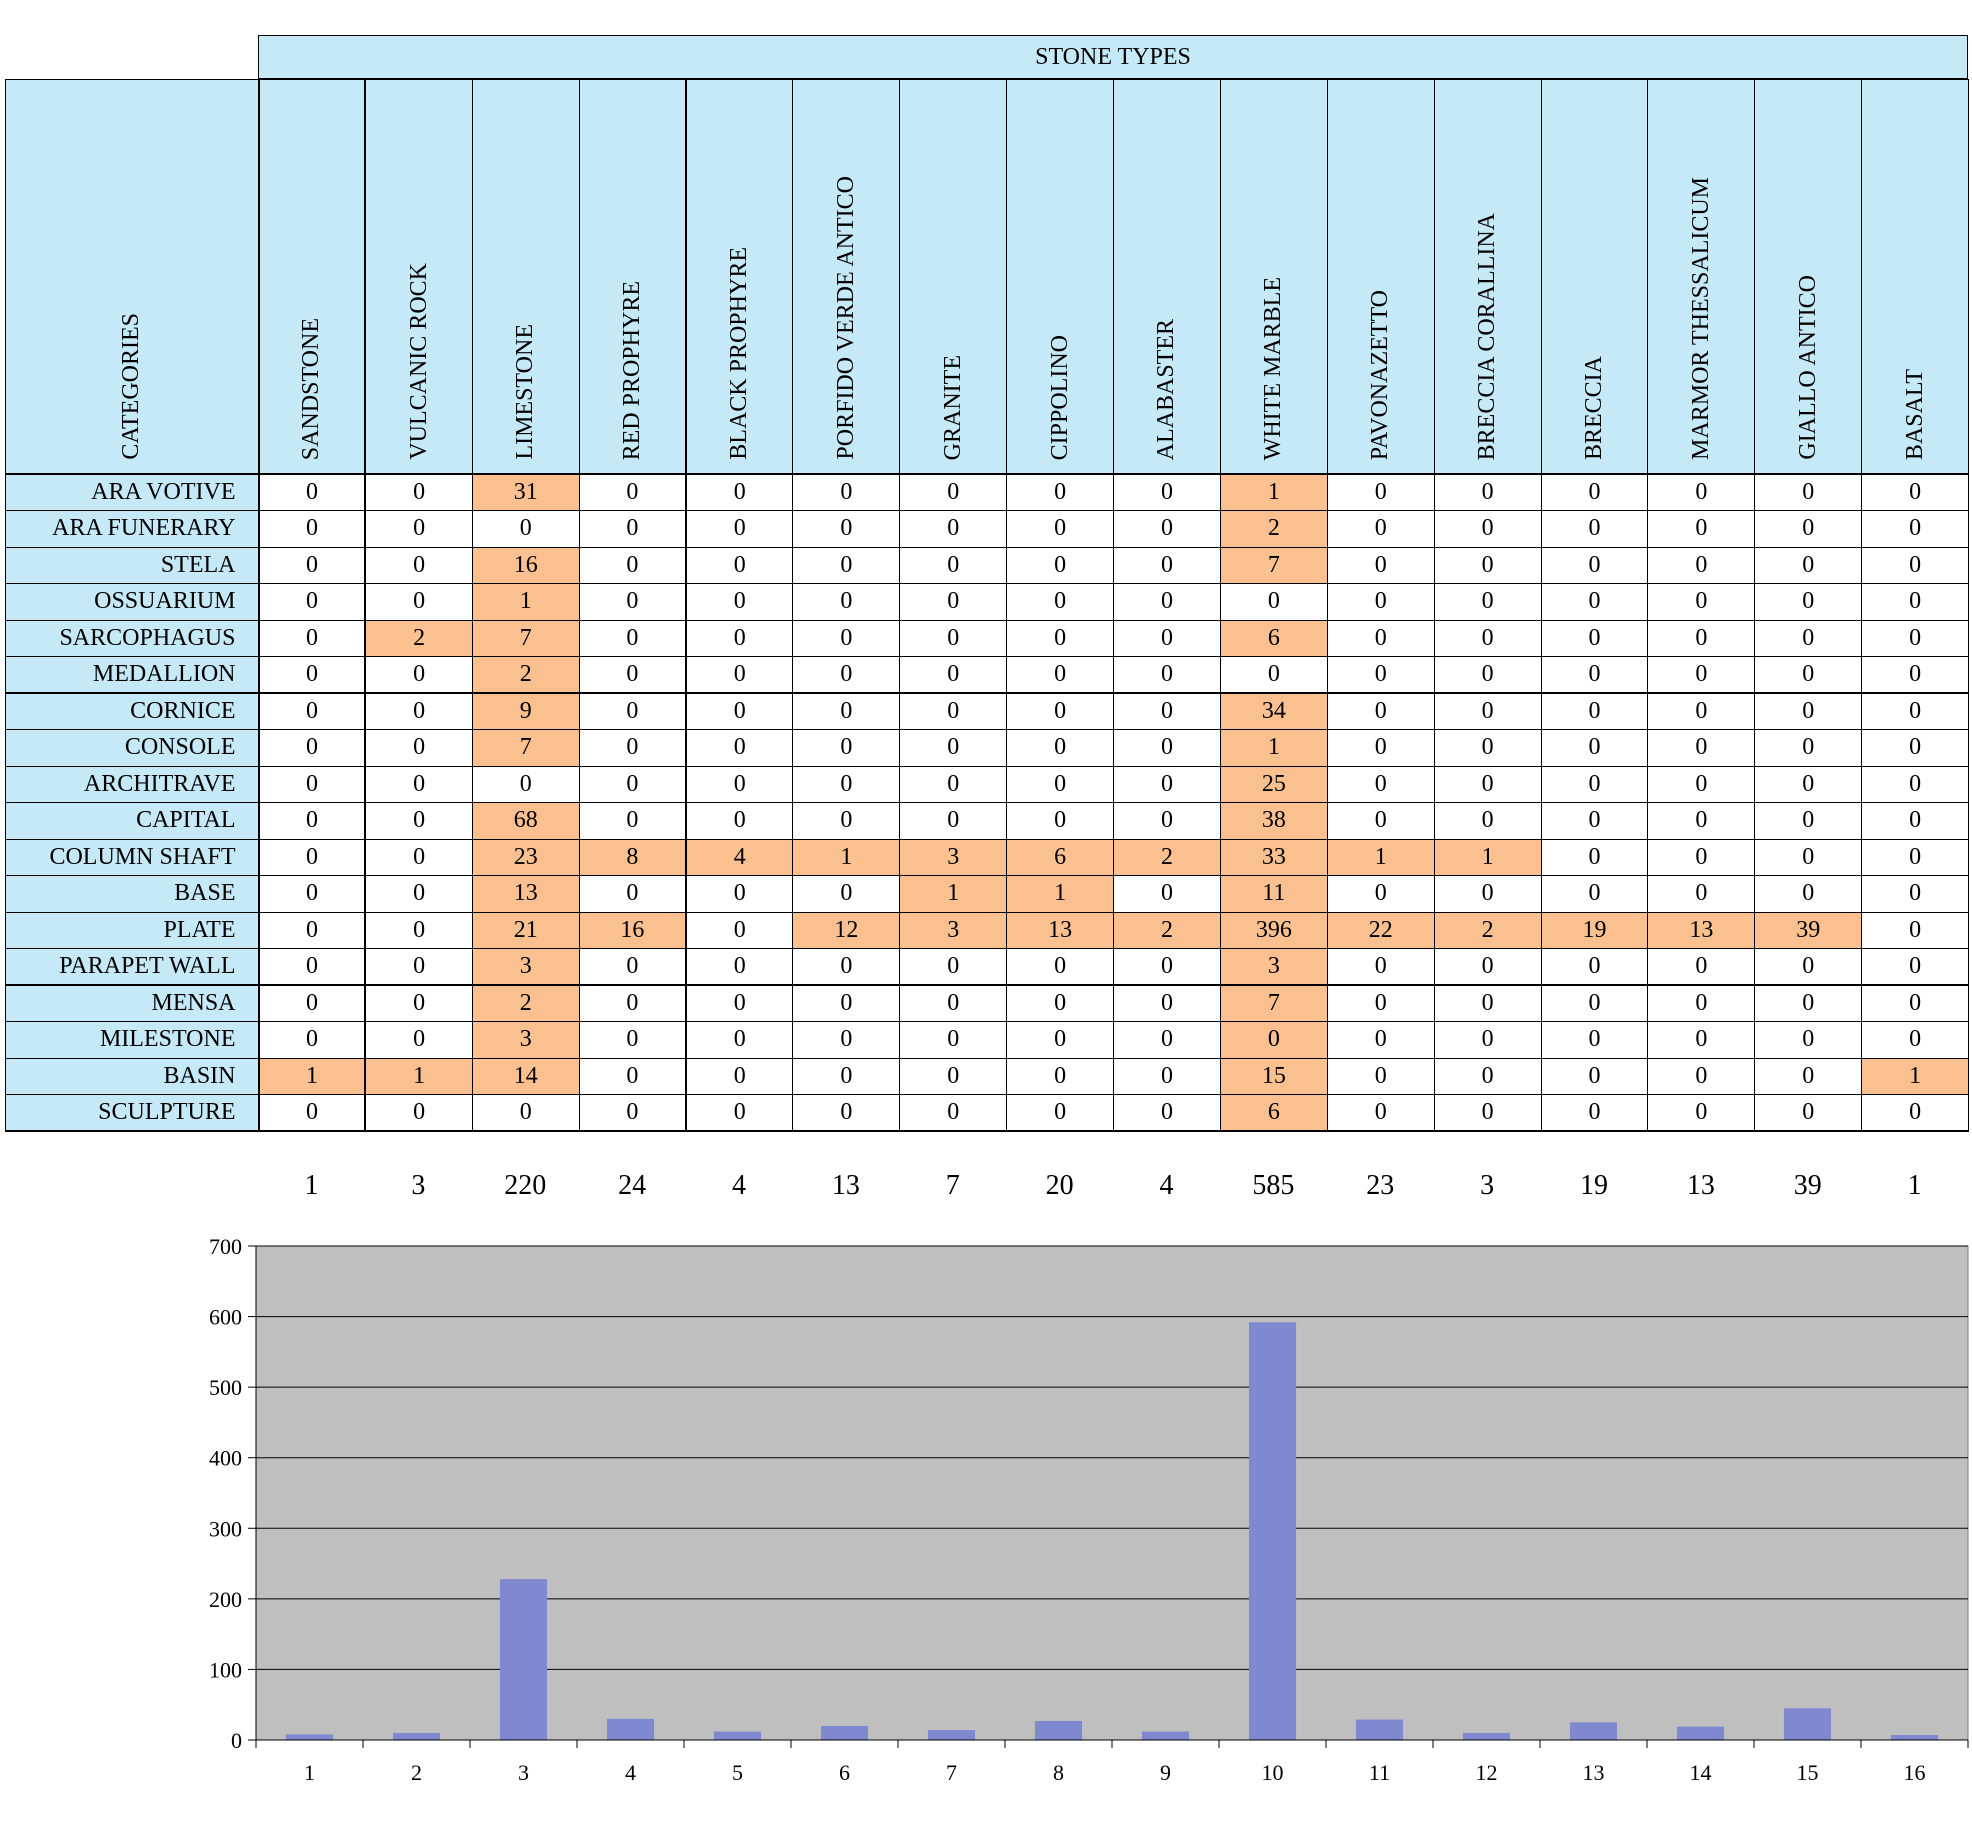 Image resolution: width=1972 pixels, height=1844 pixels. I want to click on column-total: 20, so click(1059, 1185).